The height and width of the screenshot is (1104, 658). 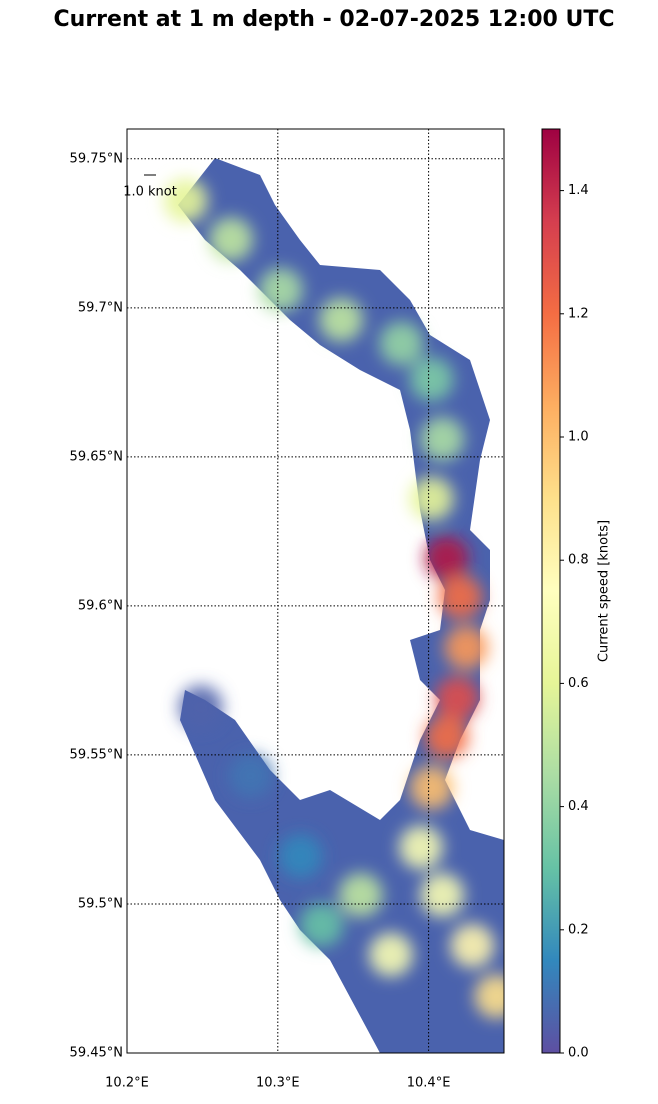 What do you see at coordinates (96, 1053) in the screenshot?
I see `y-tick-label: 59.45°N` at bounding box center [96, 1053].